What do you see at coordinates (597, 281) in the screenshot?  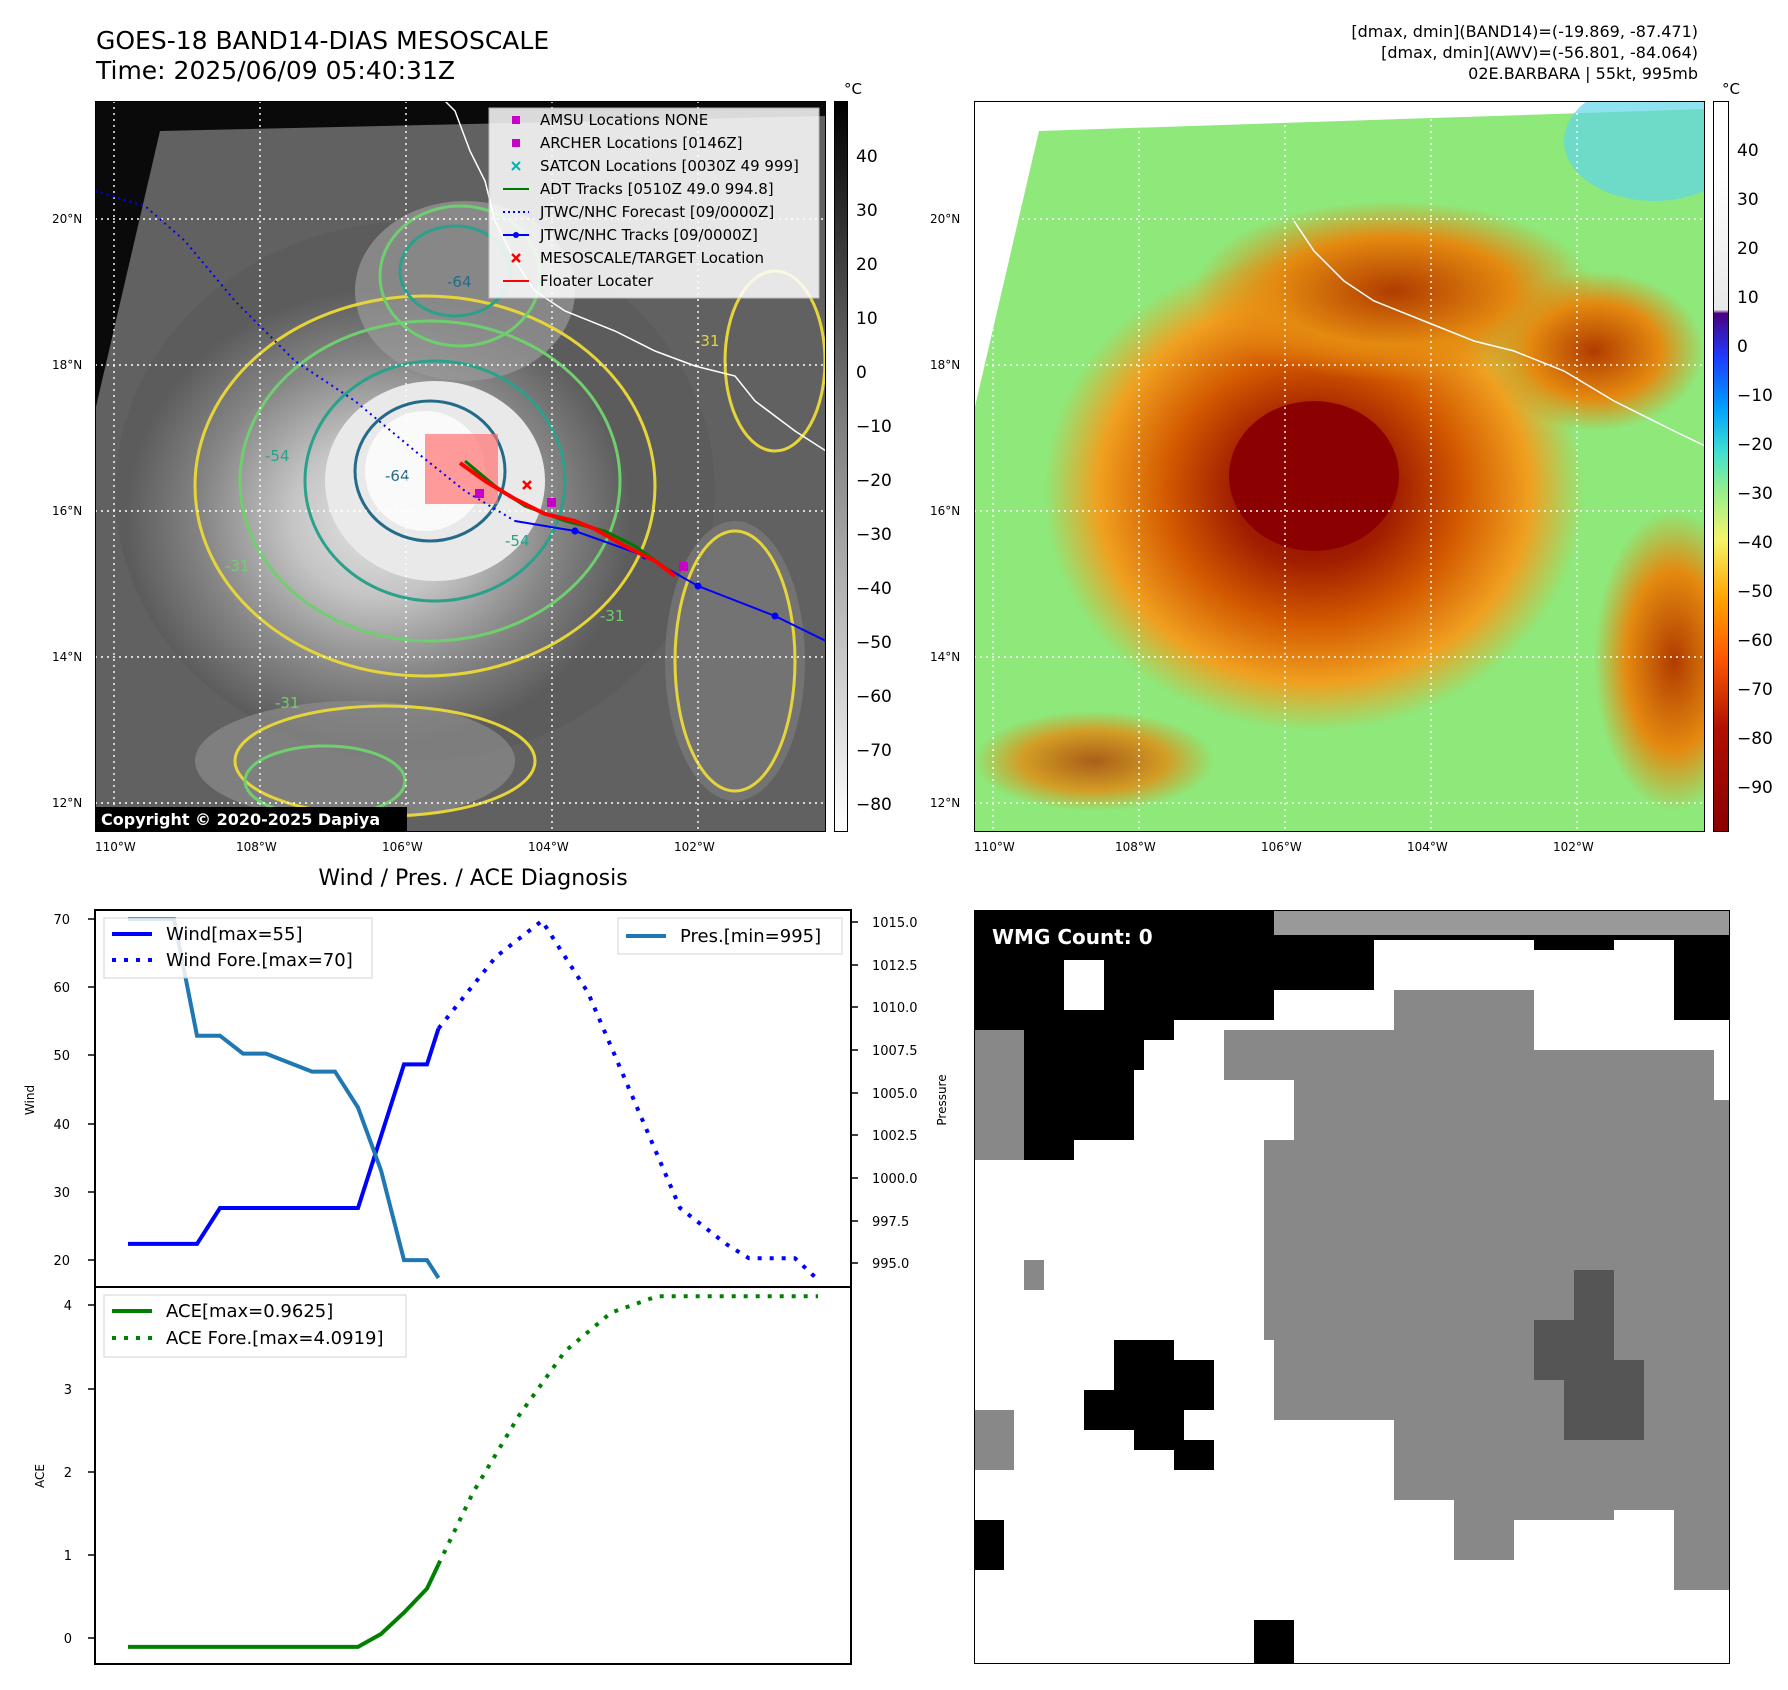 I see `legend-entry: Floater Locater` at bounding box center [597, 281].